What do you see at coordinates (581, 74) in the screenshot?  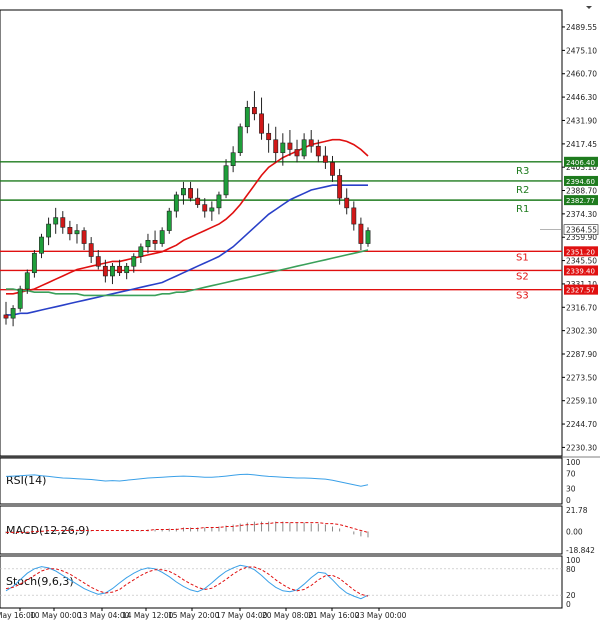 I see `price-tick-label: 2460.70` at bounding box center [581, 74].